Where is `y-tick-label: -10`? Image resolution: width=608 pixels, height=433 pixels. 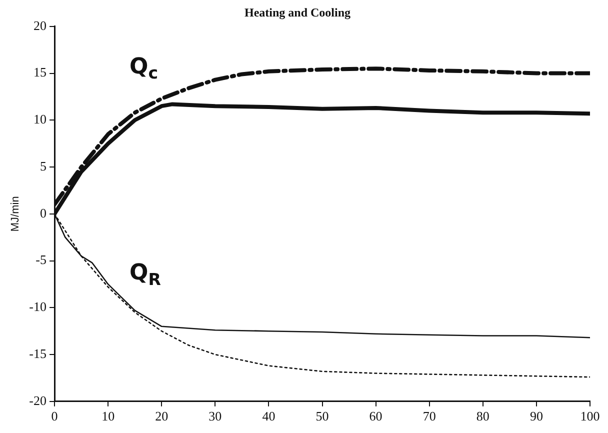 y-tick-label: -10 is located at coordinates (38, 306).